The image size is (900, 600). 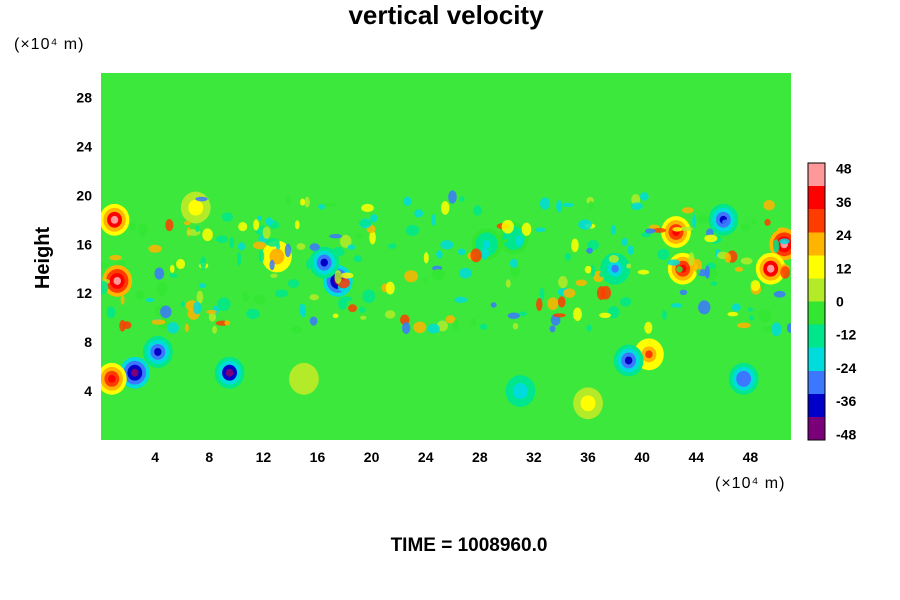 What do you see at coordinates (750, 483) in the screenshot?
I see `x-axis-unit: (×10⁴ m)` at bounding box center [750, 483].